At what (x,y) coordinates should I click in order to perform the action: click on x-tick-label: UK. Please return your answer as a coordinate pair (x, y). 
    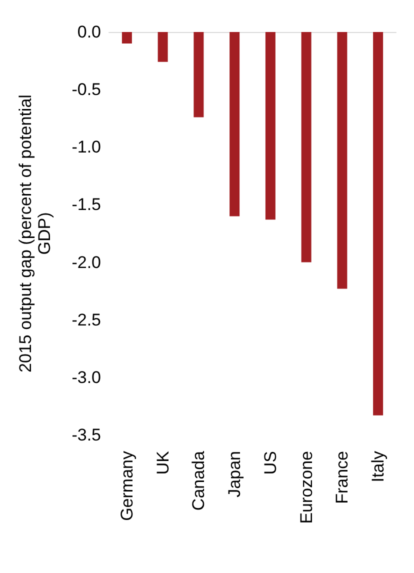
    Looking at the image, I should click on (162, 462).